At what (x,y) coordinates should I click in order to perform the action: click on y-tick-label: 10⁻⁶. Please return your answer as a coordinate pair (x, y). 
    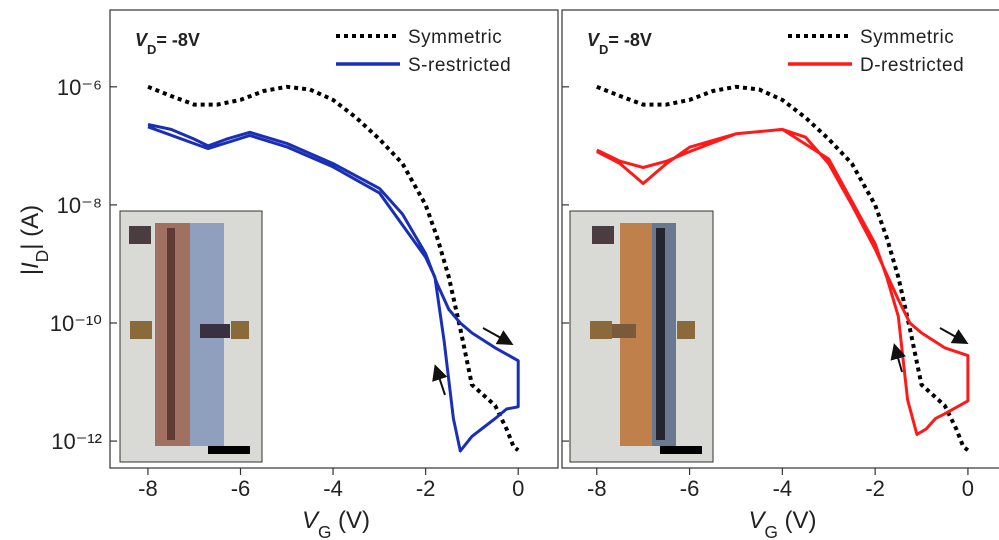
    Looking at the image, I should click on (79, 87).